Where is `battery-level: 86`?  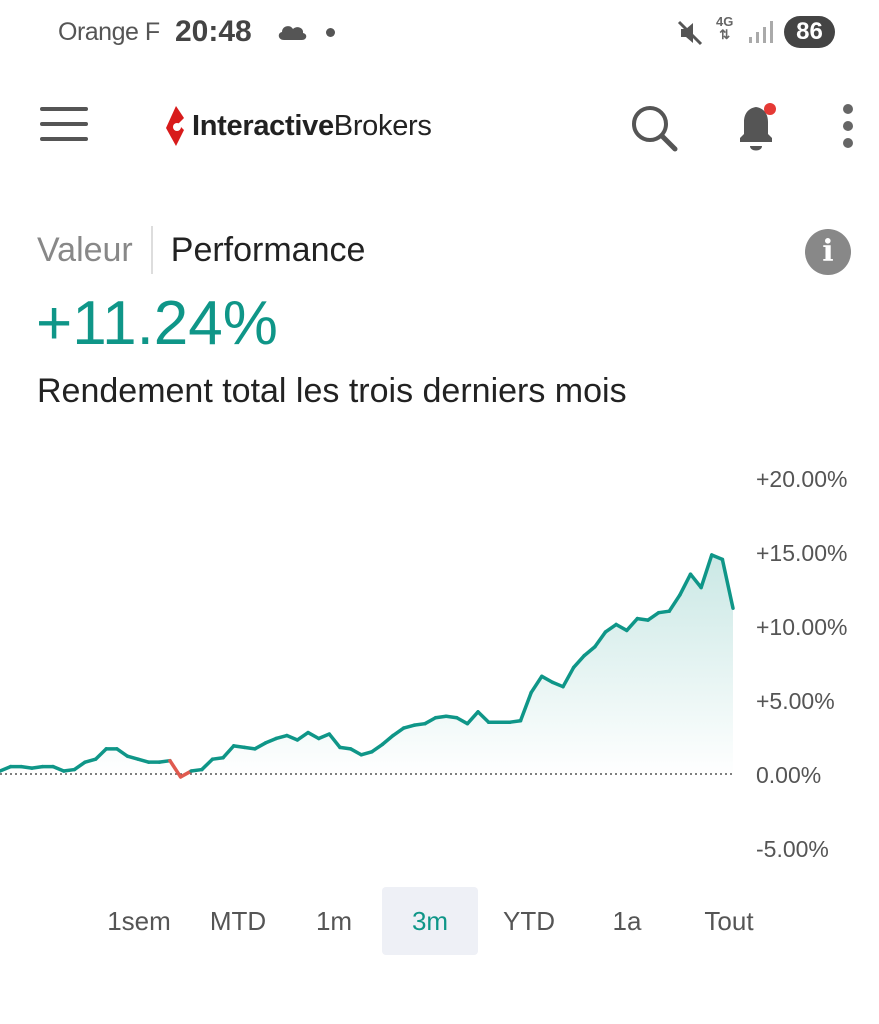
battery-level: 86 is located at coordinates (809, 32).